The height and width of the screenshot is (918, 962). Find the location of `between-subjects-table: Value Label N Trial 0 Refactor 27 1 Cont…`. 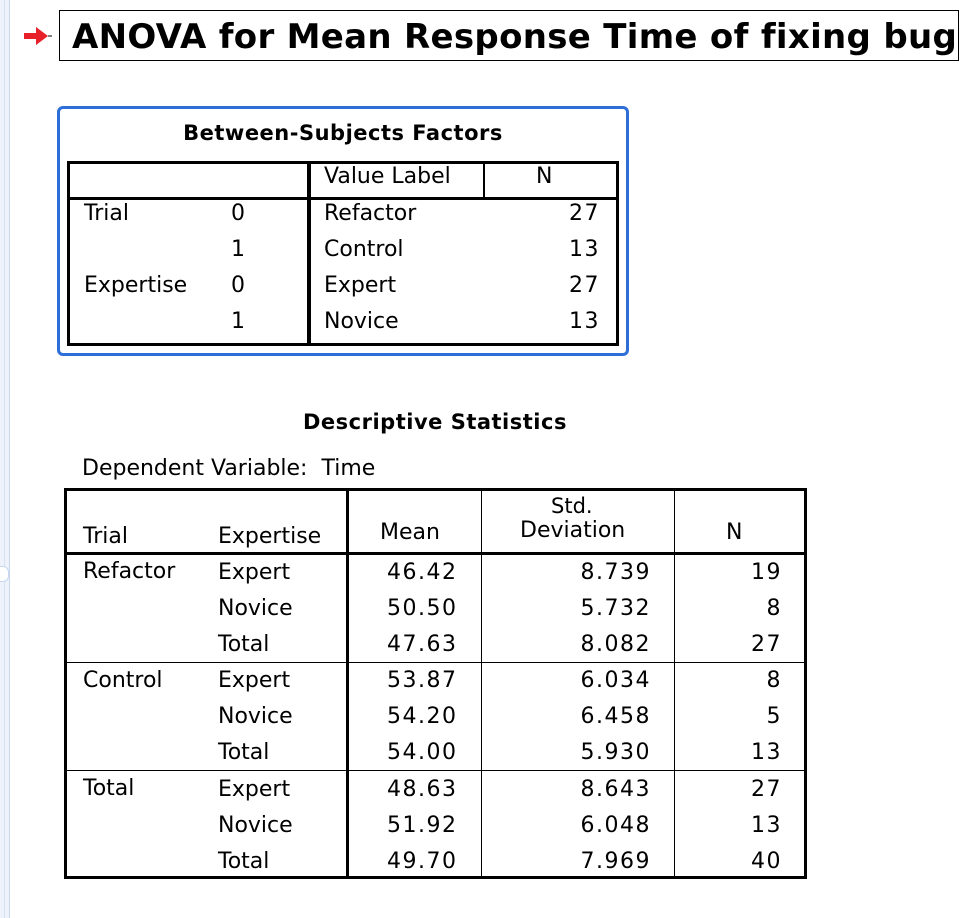

between-subjects-table: Value Label N Trial 0 Refactor 27 1 Cont… is located at coordinates (343, 253).